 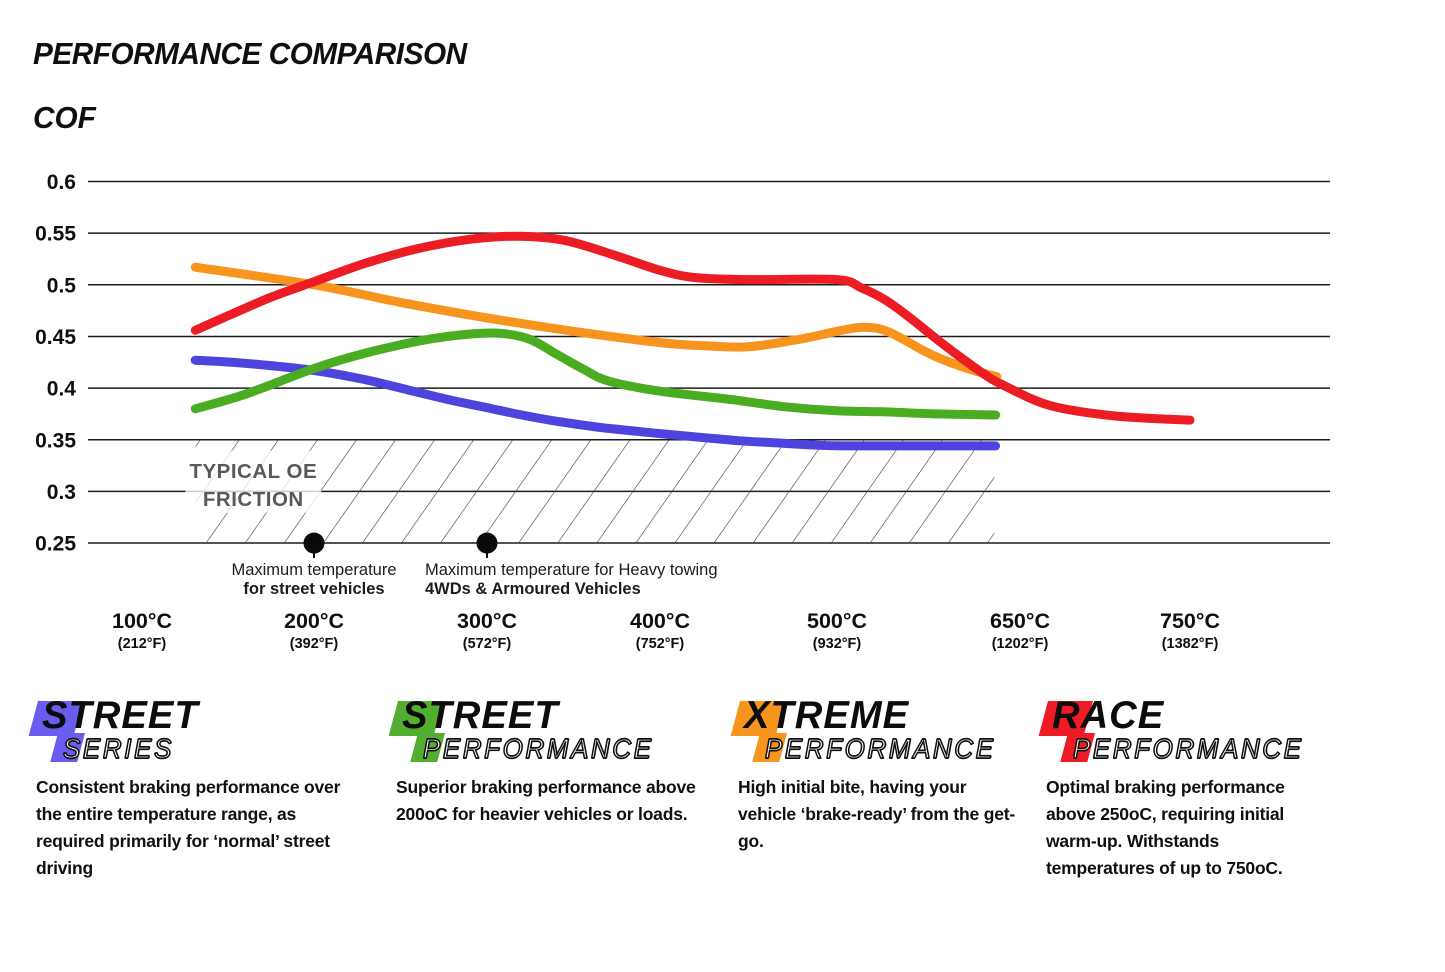 What do you see at coordinates (253, 485) in the screenshot?
I see `oe-friction-label: TYPICAL OE FRICTION` at bounding box center [253, 485].